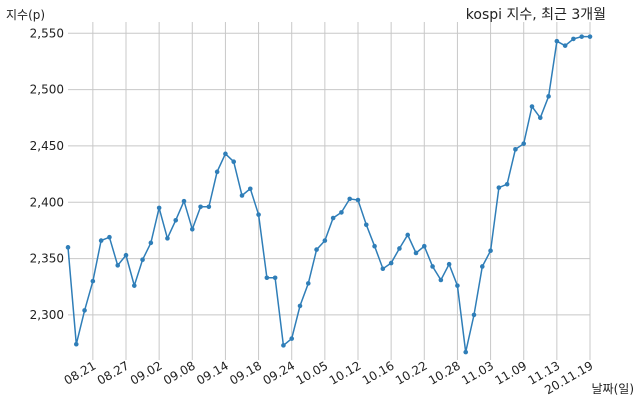 This screenshot has height=418, width=640. What do you see at coordinates (47, 315) in the screenshot?
I see `y-tick-label: 2,300` at bounding box center [47, 315].